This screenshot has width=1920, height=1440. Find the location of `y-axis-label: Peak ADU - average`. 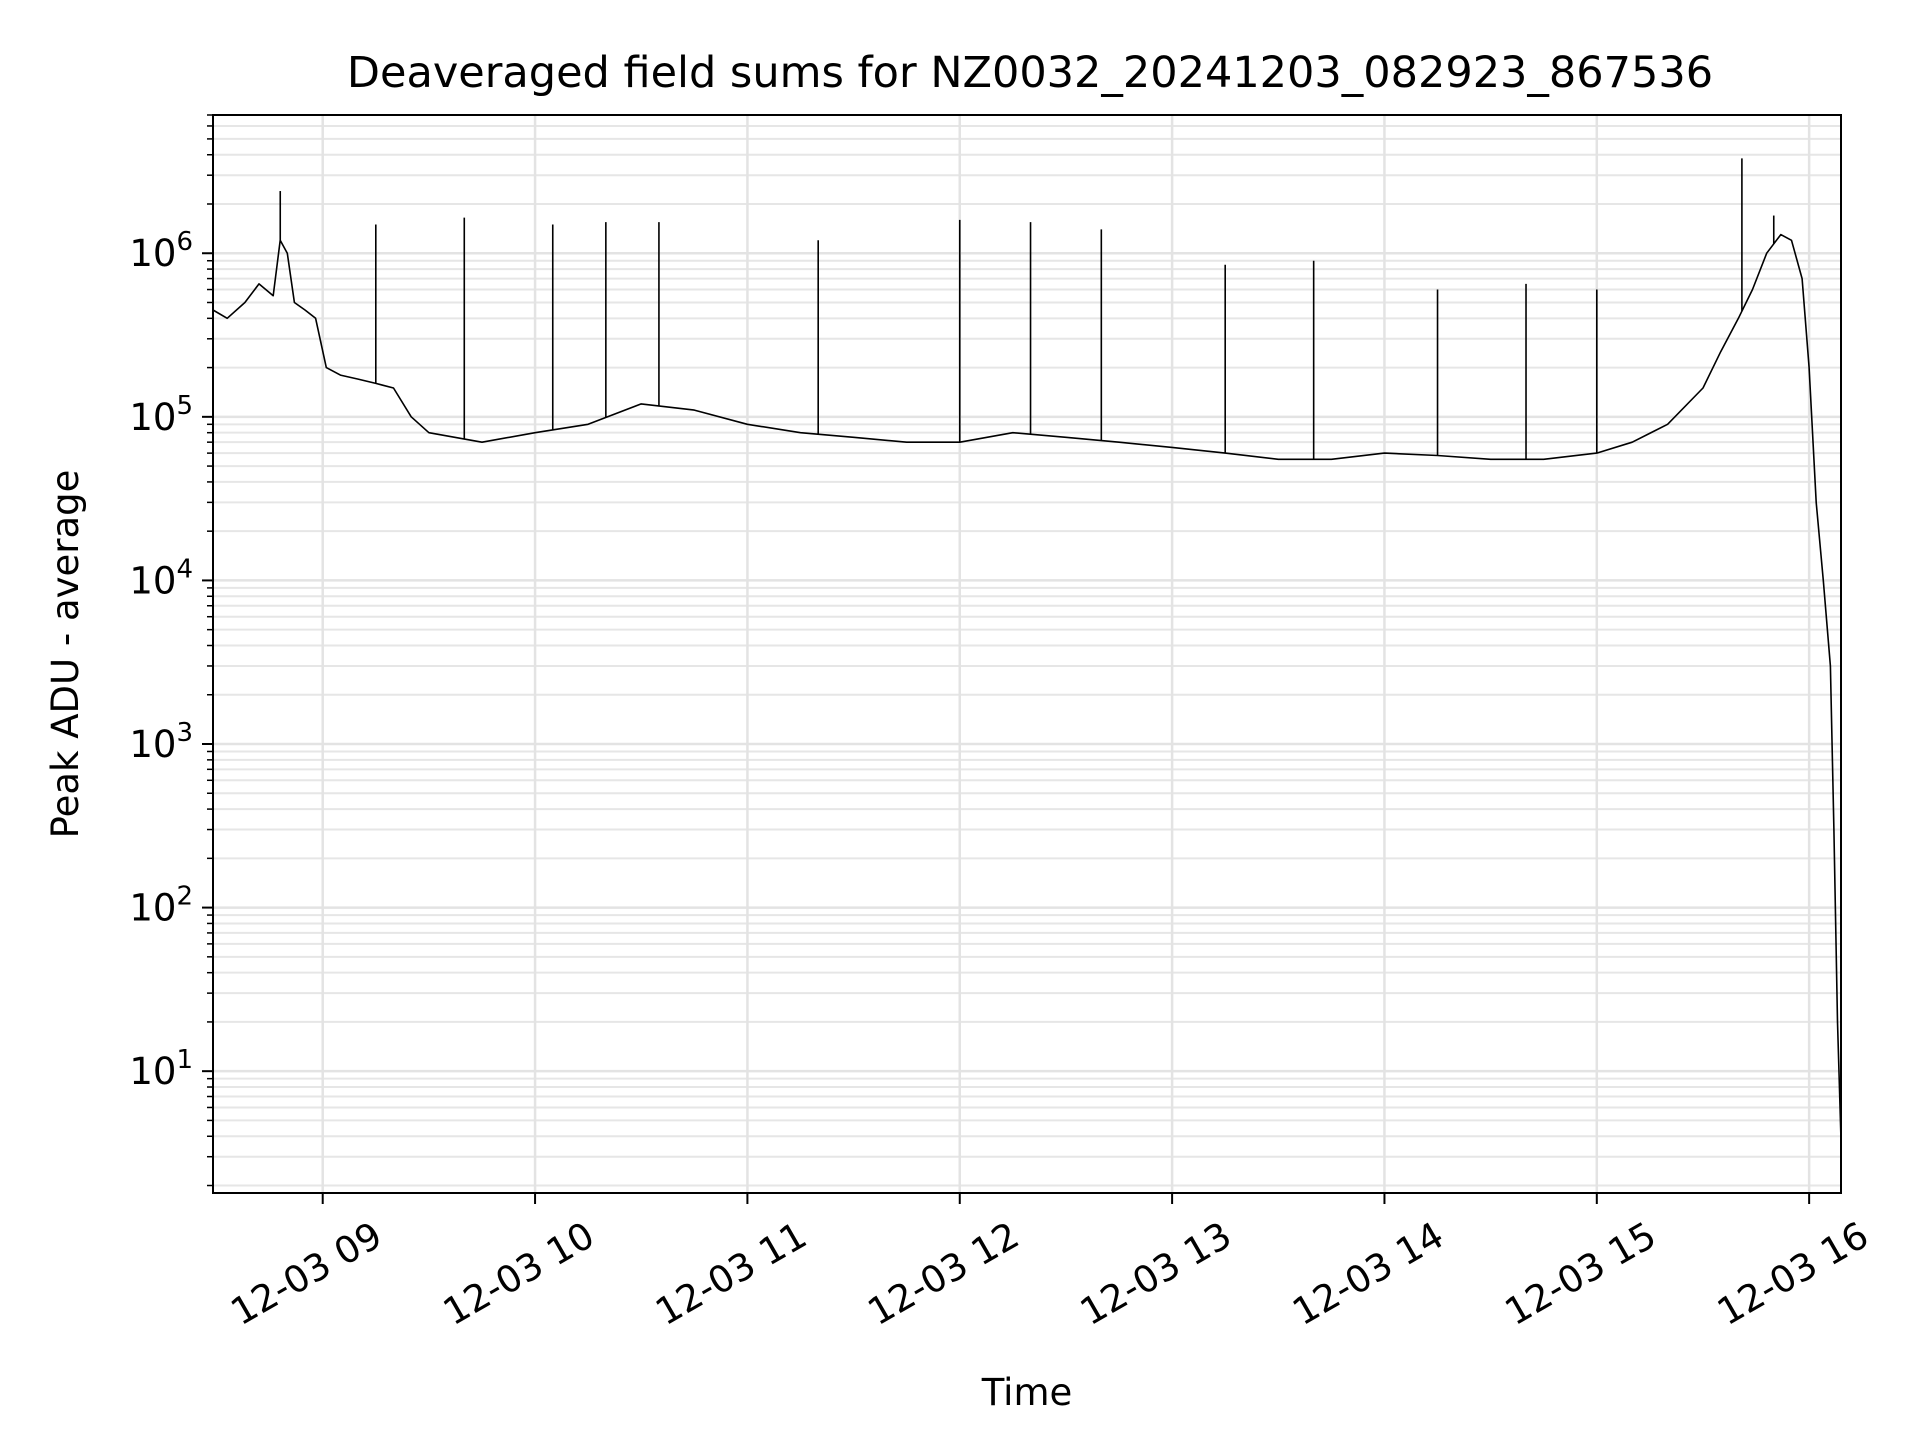

y-axis-label: Peak ADU - average is located at coordinates (65, 654).